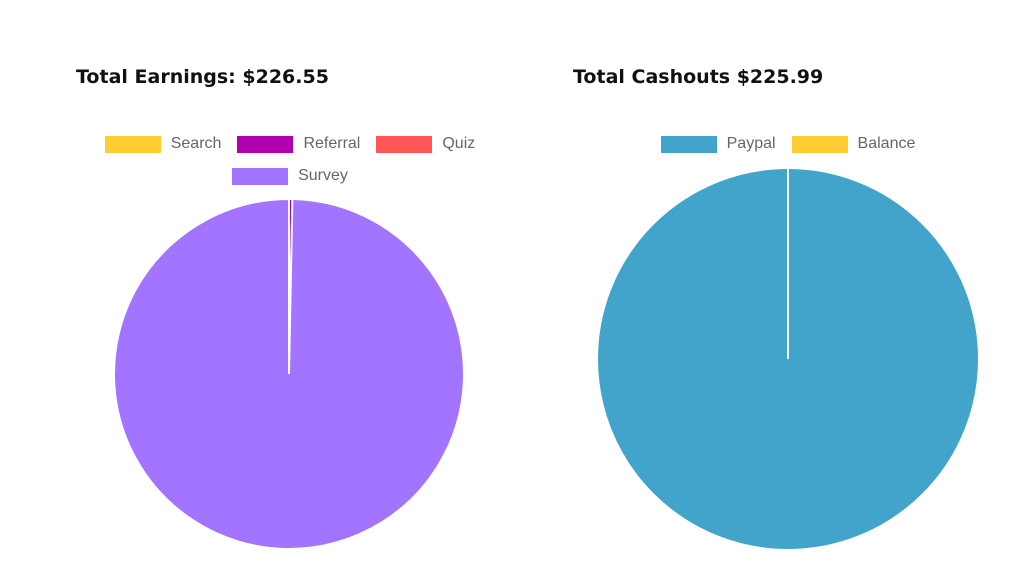 The width and height of the screenshot is (1024, 580). Describe the element at coordinates (332, 143) in the screenshot. I see `legend-label: Referral` at that location.